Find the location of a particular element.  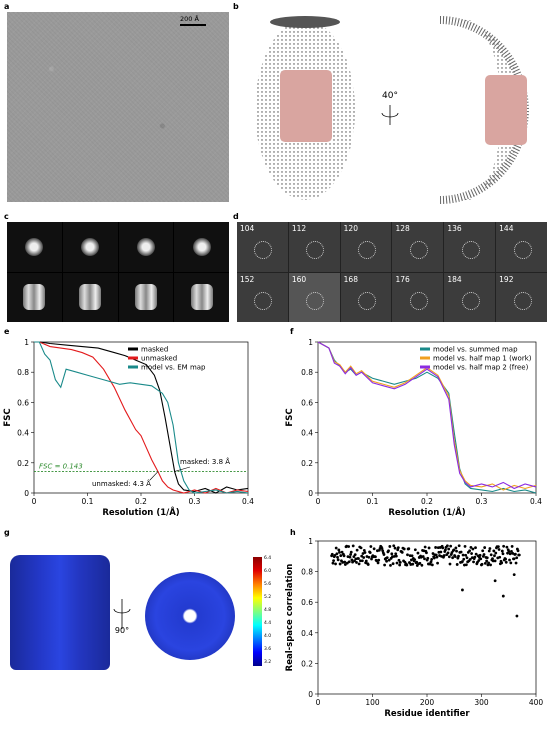

y-tick-label: 0.6 is located at coordinates (307, 402).